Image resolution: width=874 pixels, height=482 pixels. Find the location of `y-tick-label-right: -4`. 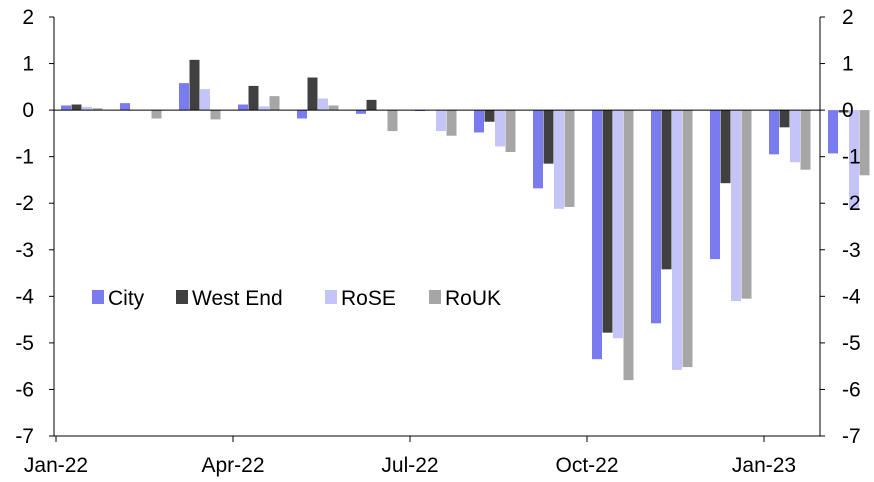

y-tick-label-right: -4 is located at coordinates (851, 296).